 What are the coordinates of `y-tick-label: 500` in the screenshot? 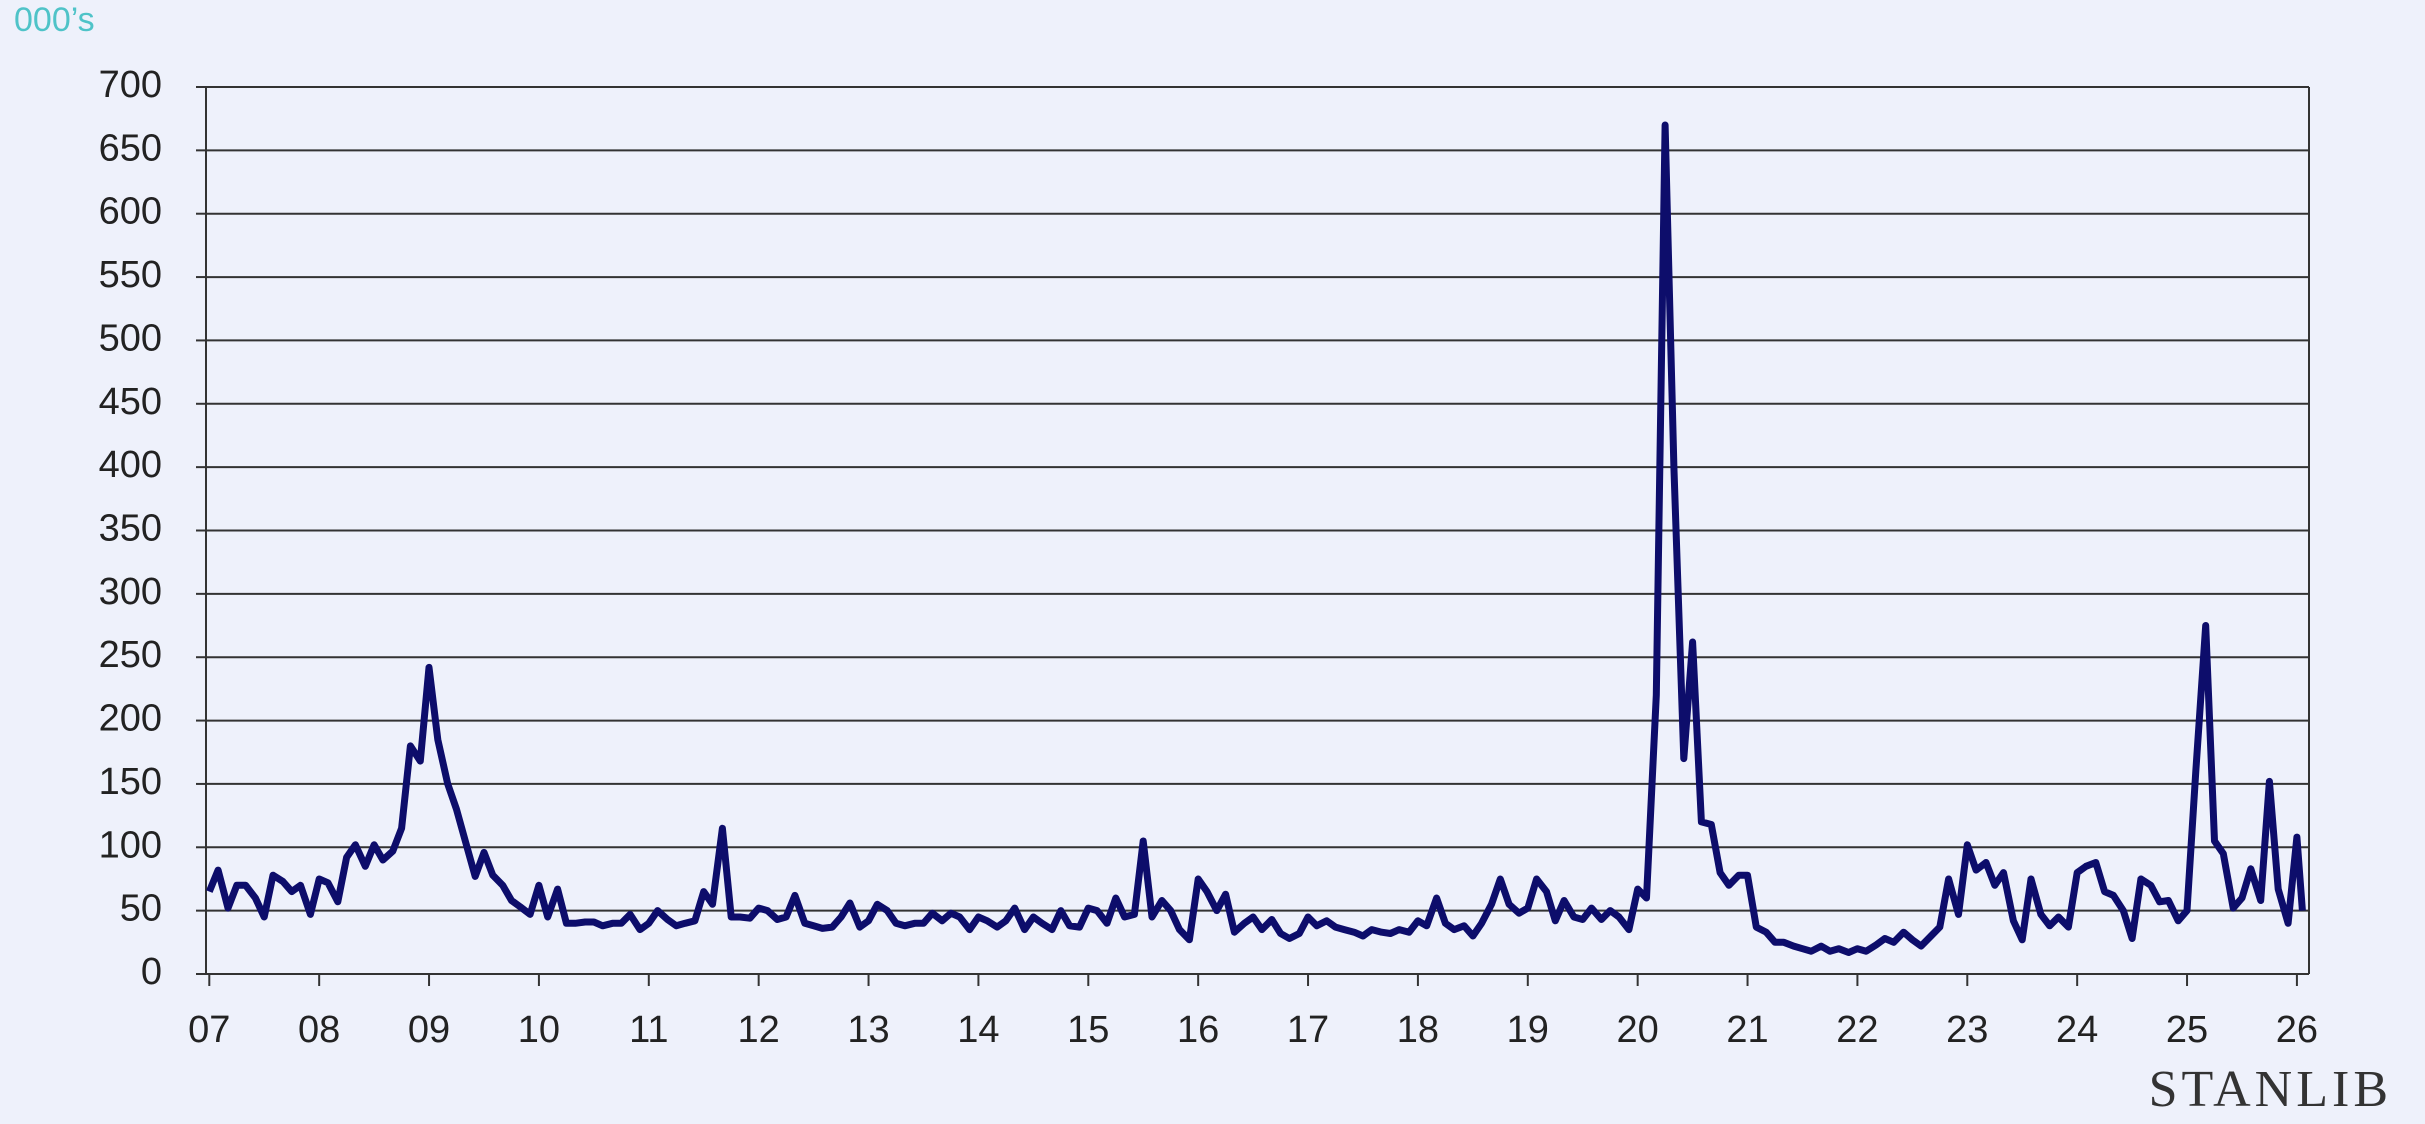 It's located at (130, 338).